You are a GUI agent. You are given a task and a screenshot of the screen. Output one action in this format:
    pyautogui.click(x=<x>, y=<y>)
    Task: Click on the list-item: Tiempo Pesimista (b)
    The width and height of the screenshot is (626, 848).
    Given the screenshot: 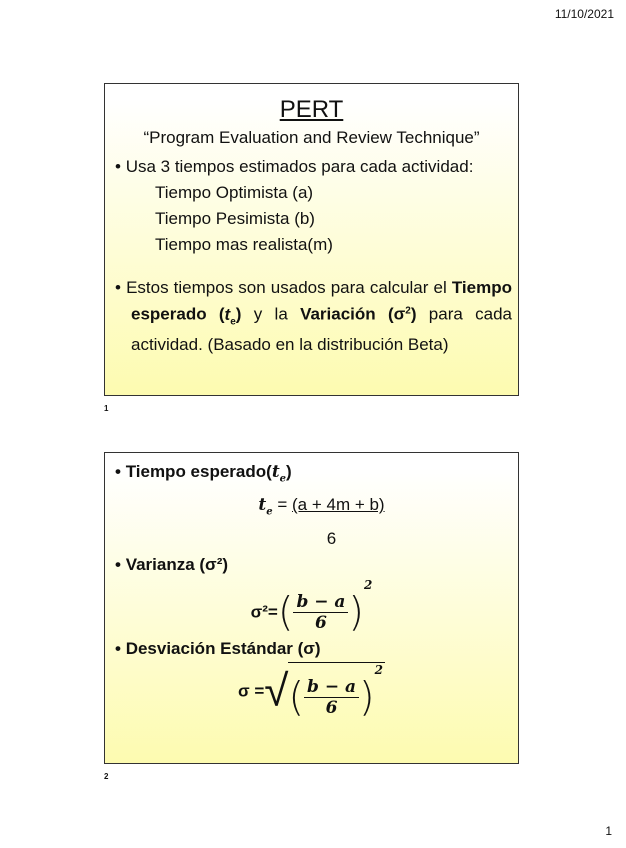 What is the action you would take?
    pyautogui.click(x=235, y=218)
    